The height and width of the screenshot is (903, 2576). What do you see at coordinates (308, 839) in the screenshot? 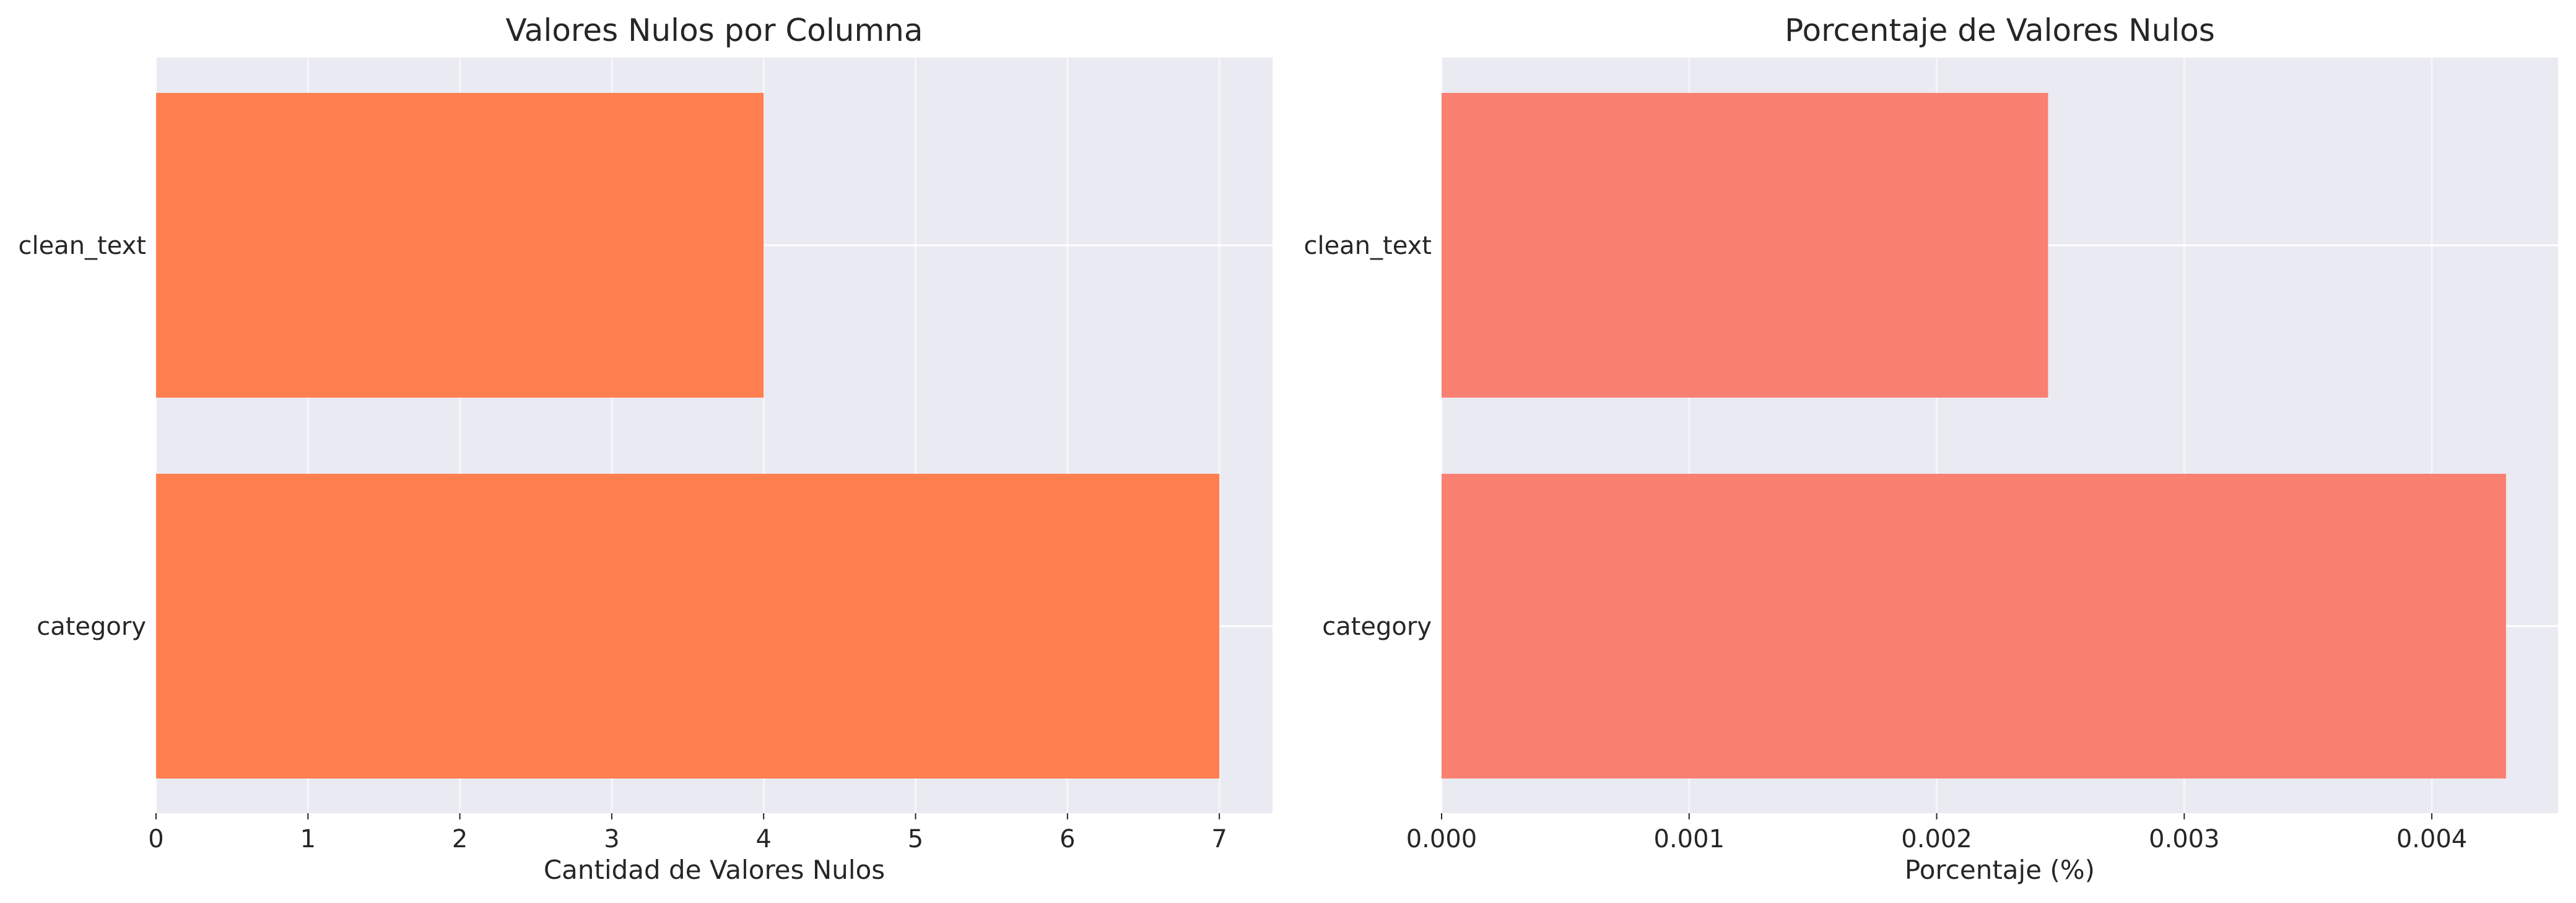
I see `x-tick-label: 1` at bounding box center [308, 839].